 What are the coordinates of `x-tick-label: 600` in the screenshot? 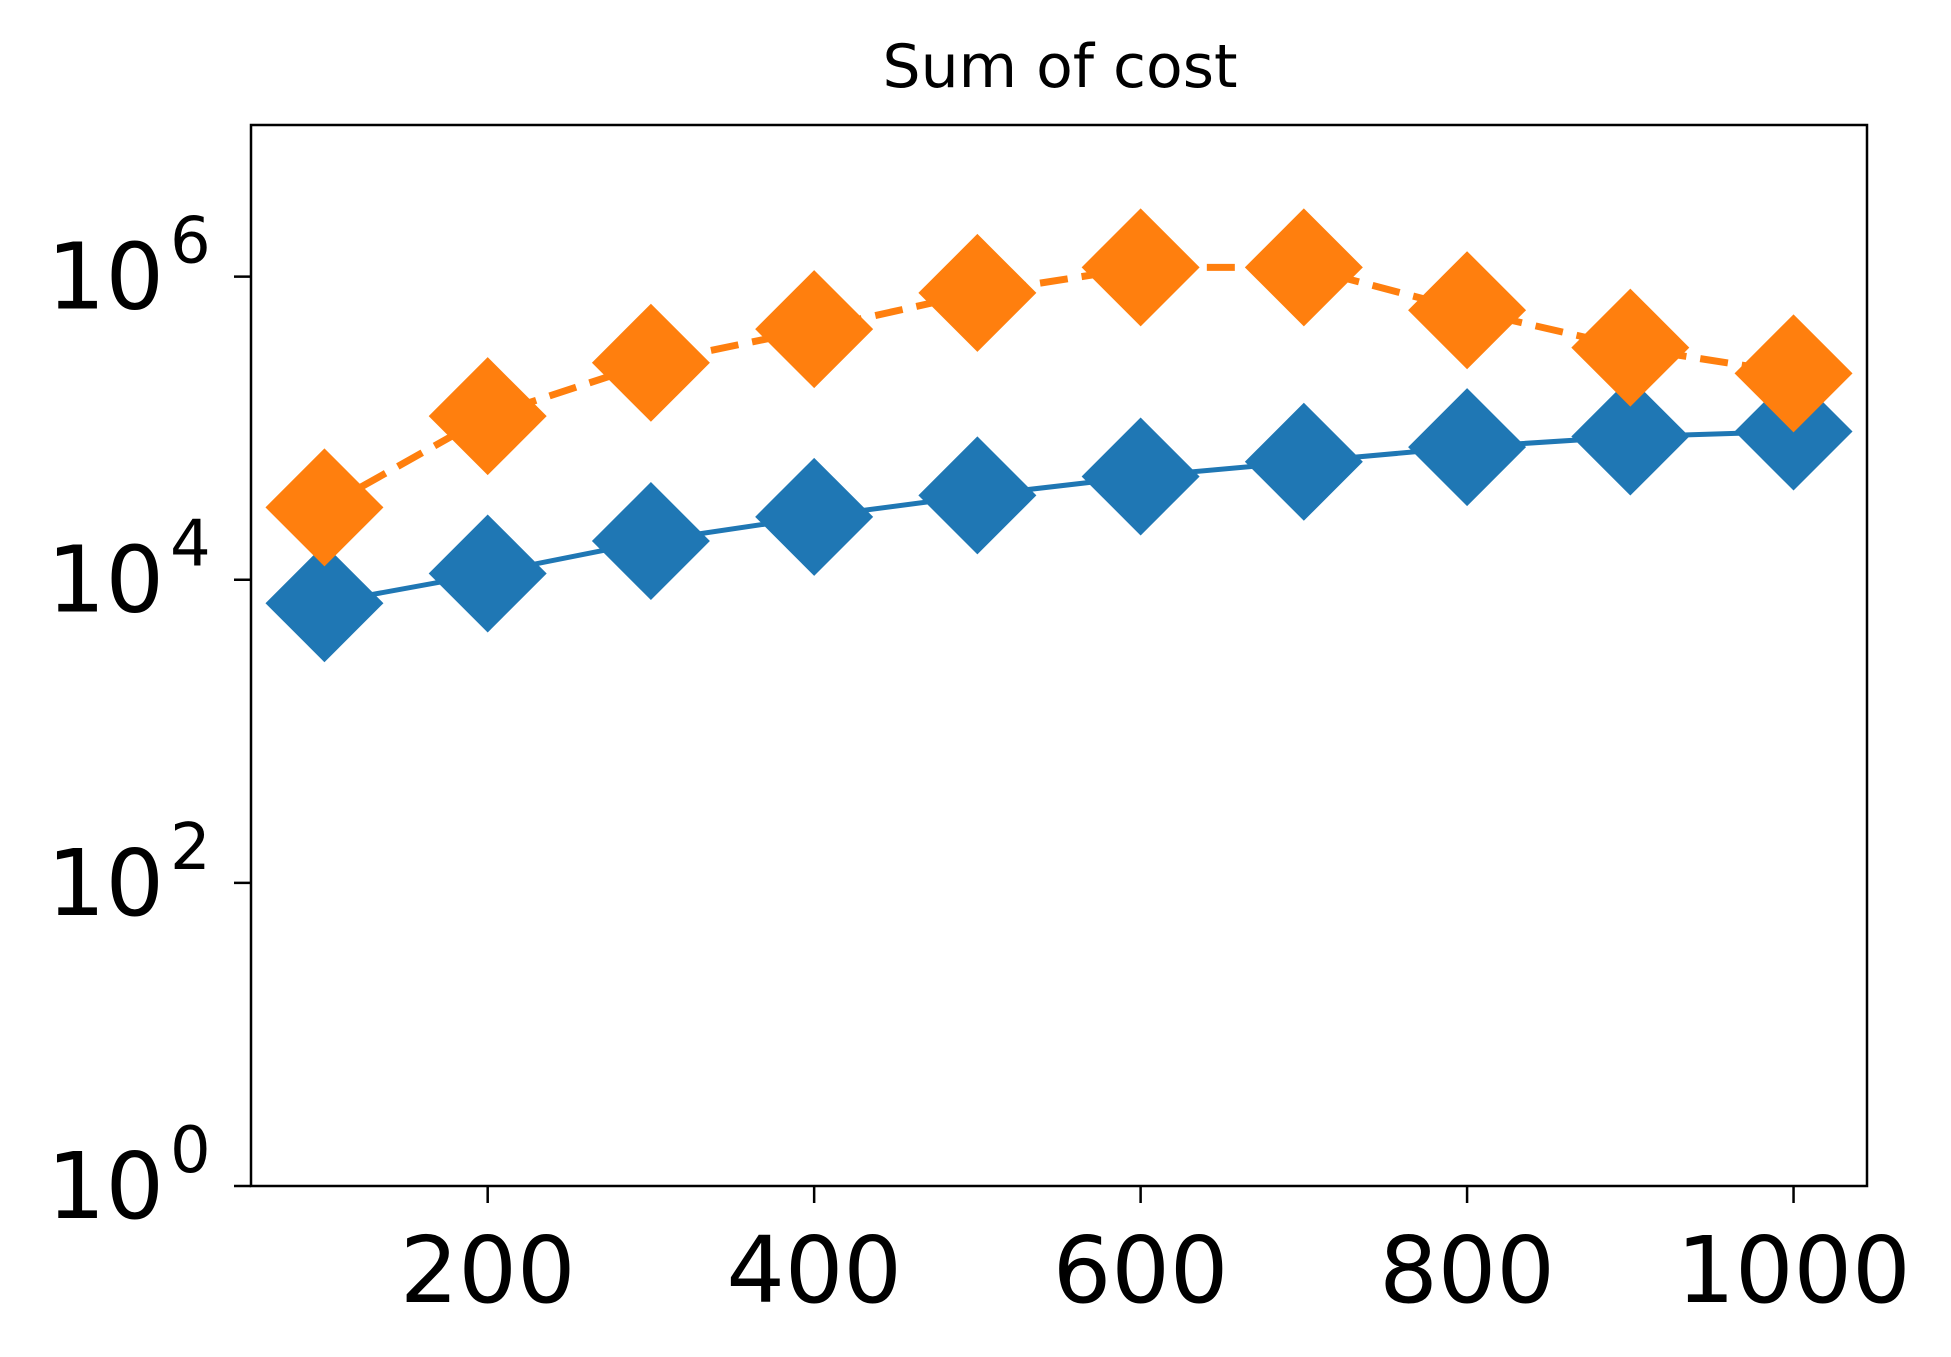 It's located at (1141, 1270).